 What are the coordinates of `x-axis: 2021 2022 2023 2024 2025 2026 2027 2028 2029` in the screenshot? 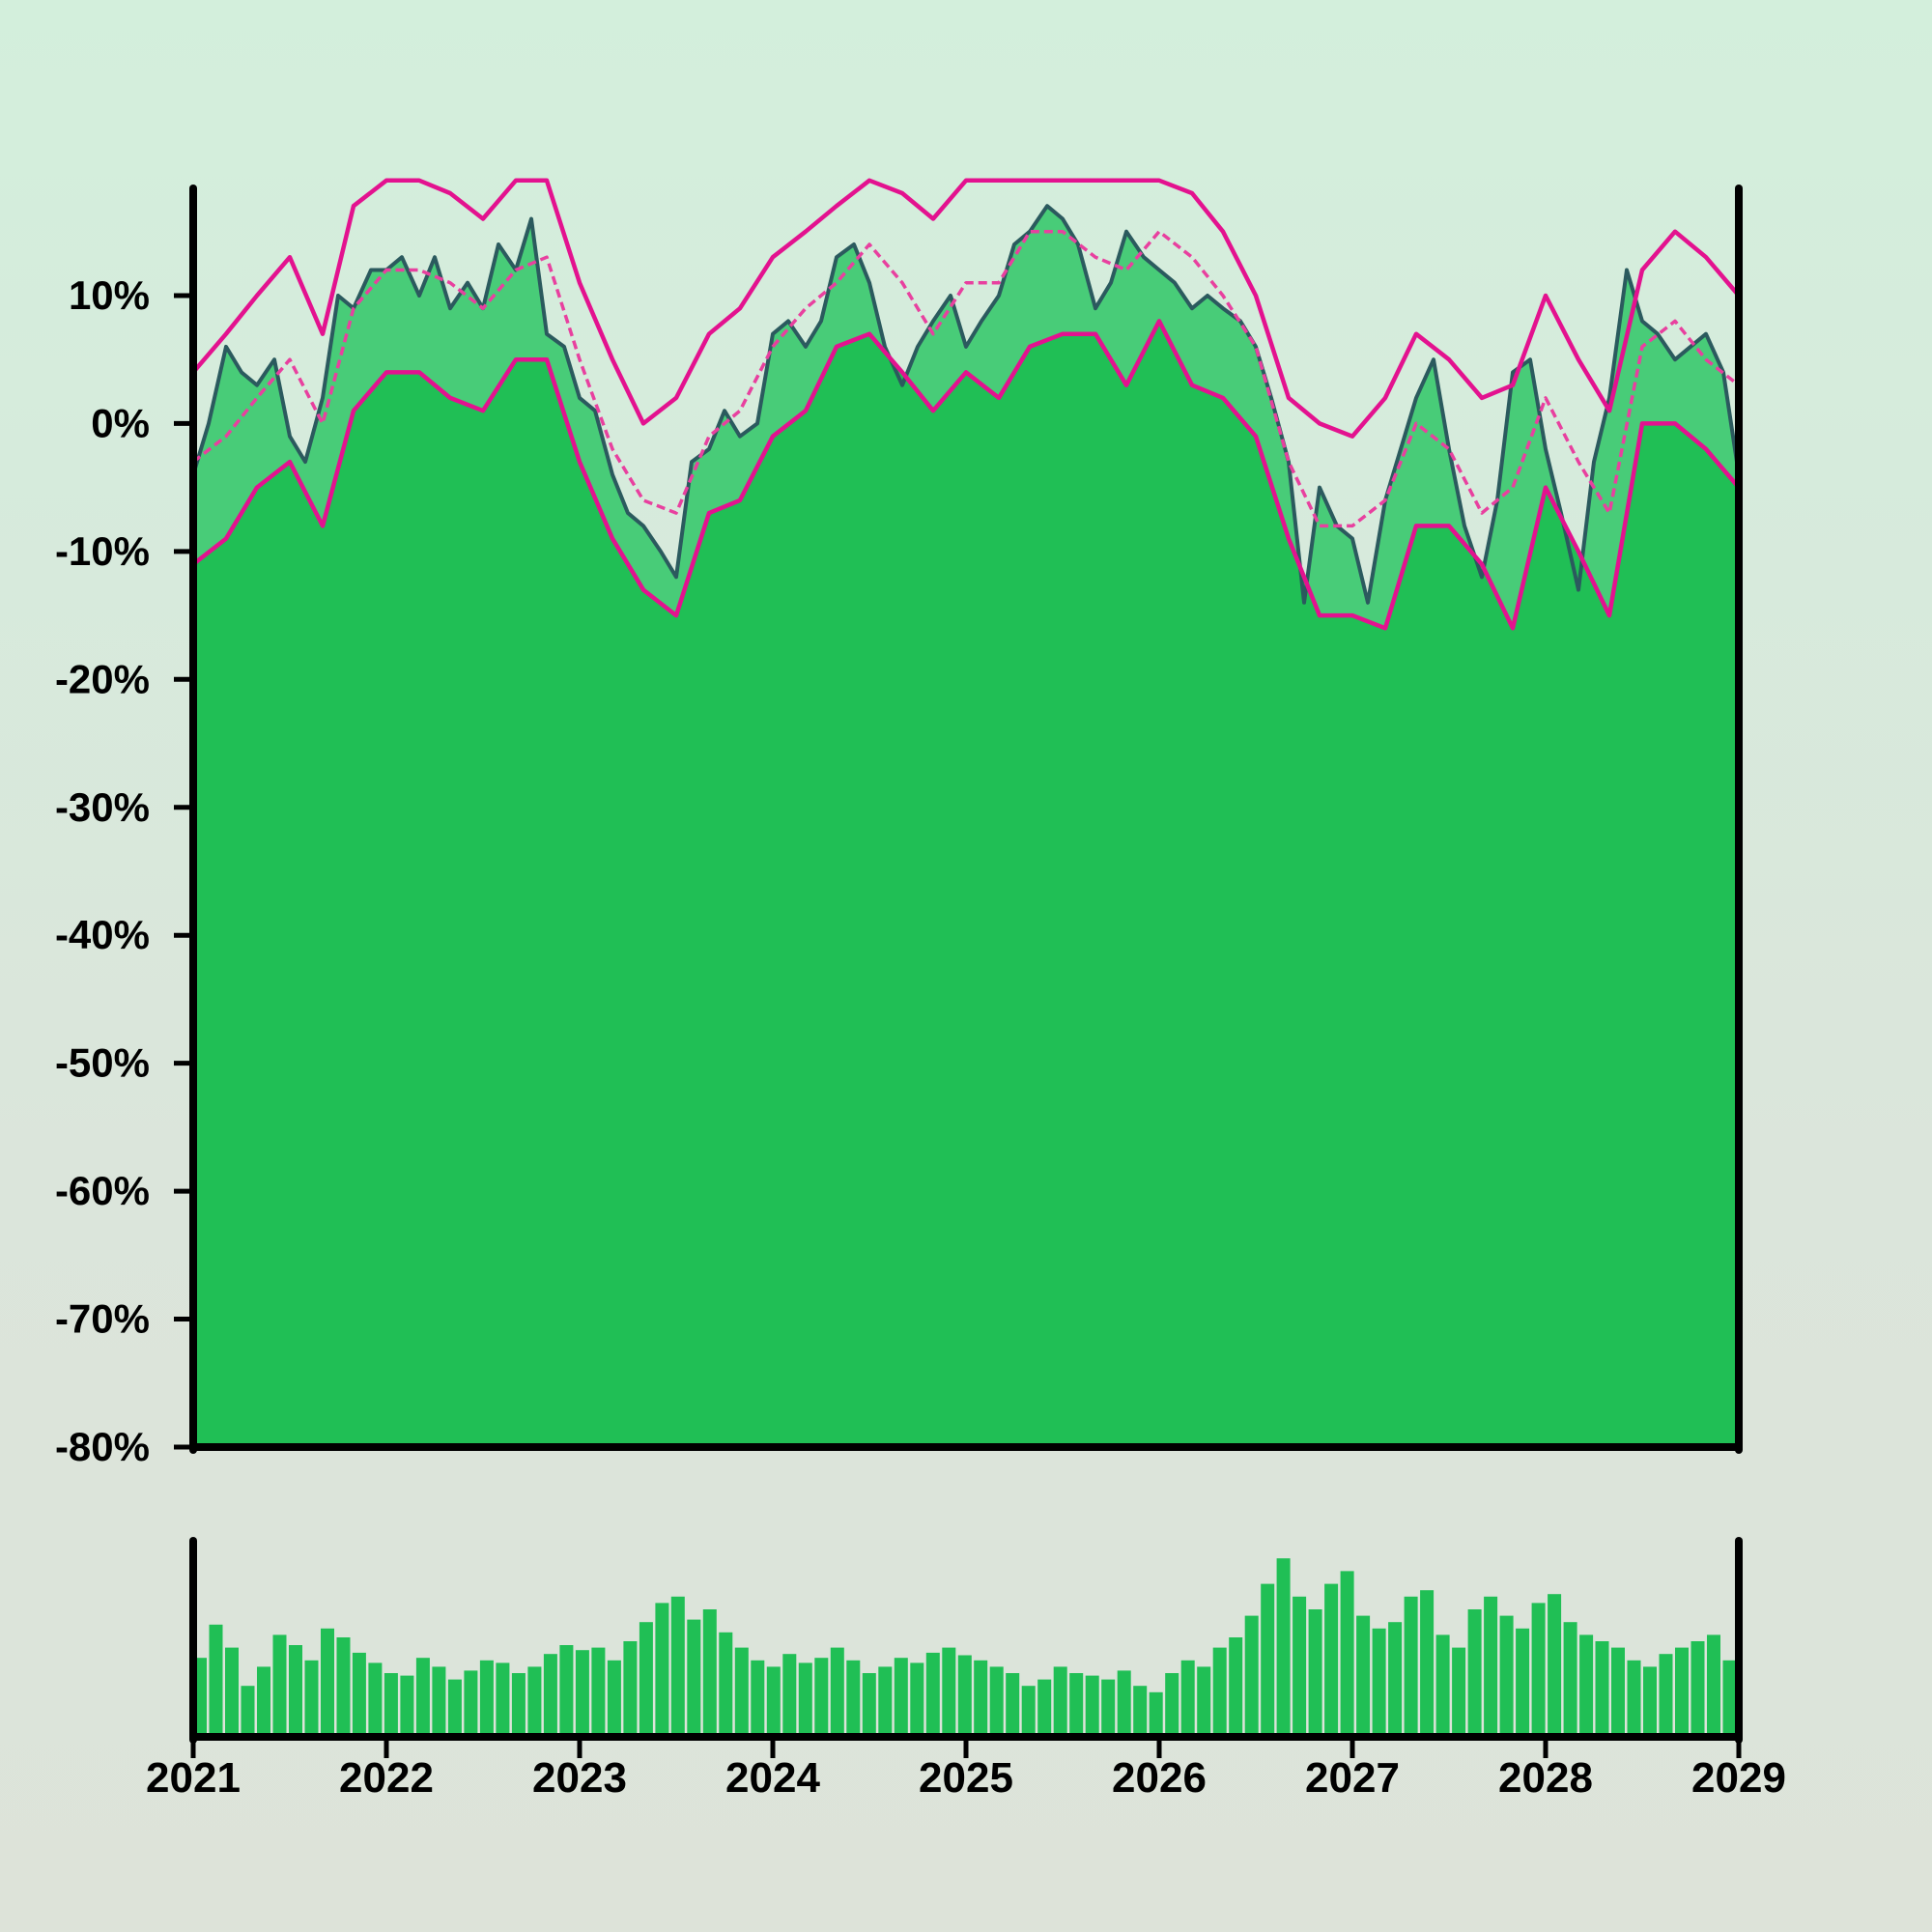 It's located at (966, 1769).